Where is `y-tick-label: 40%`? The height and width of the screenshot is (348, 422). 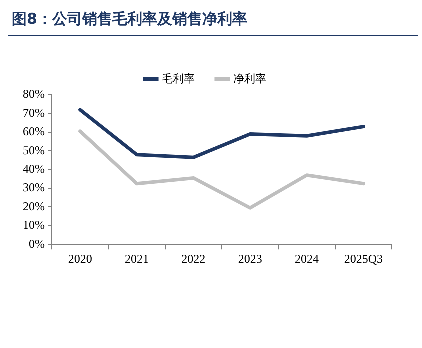
y-tick-label: 40% is located at coordinates (33, 169).